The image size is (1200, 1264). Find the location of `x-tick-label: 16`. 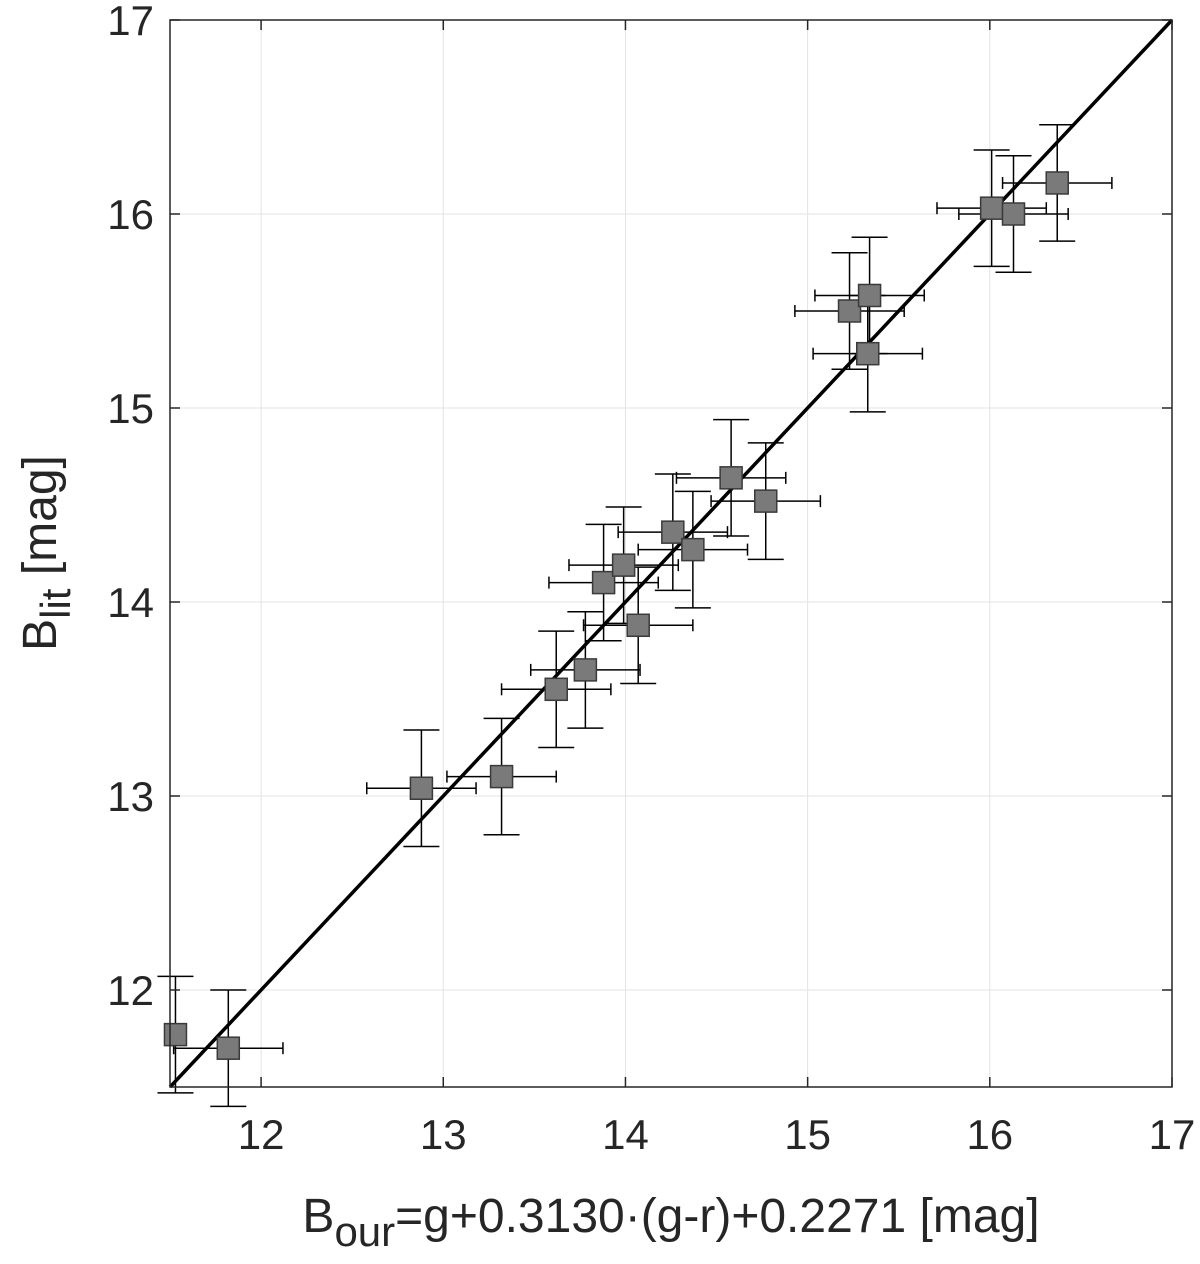

x-tick-label: 16 is located at coordinates (989, 1134).